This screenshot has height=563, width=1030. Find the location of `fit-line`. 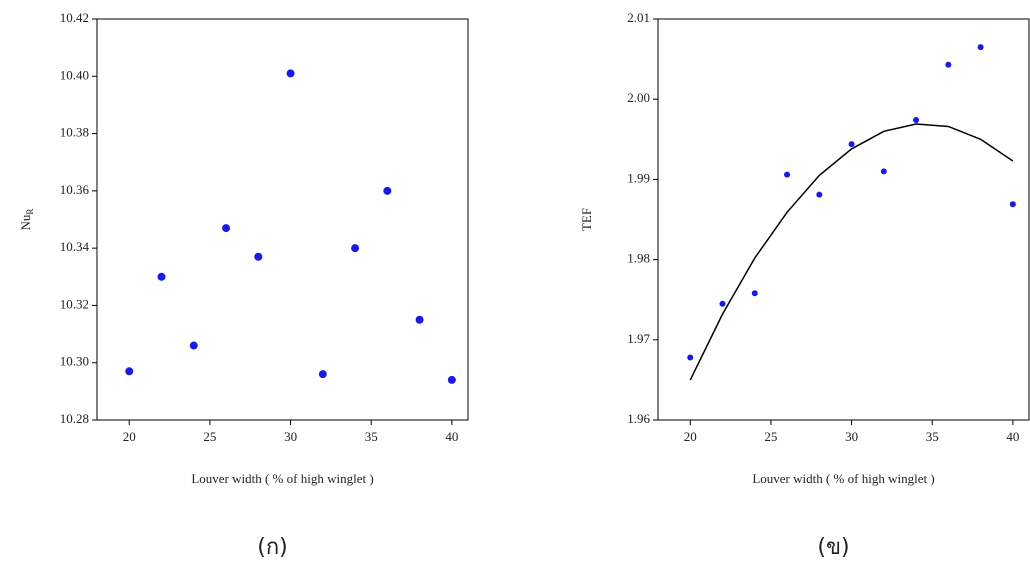

fit-line is located at coordinates (851, 252).